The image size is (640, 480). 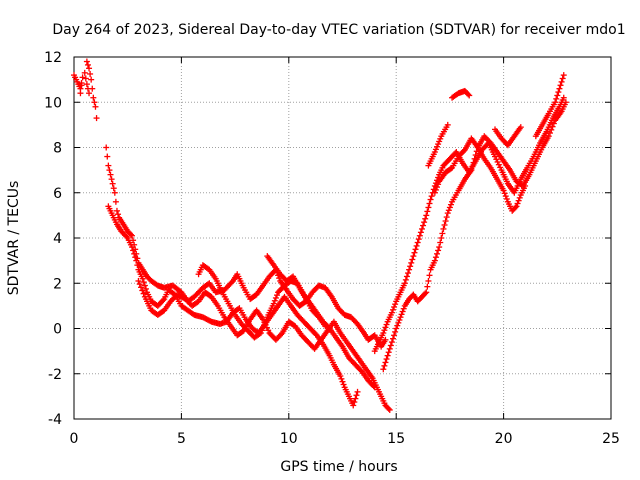 What do you see at coordinates (396, 439) in the screenshot?
I see `x-tick-label: 15` at bounding box center [396, 439].